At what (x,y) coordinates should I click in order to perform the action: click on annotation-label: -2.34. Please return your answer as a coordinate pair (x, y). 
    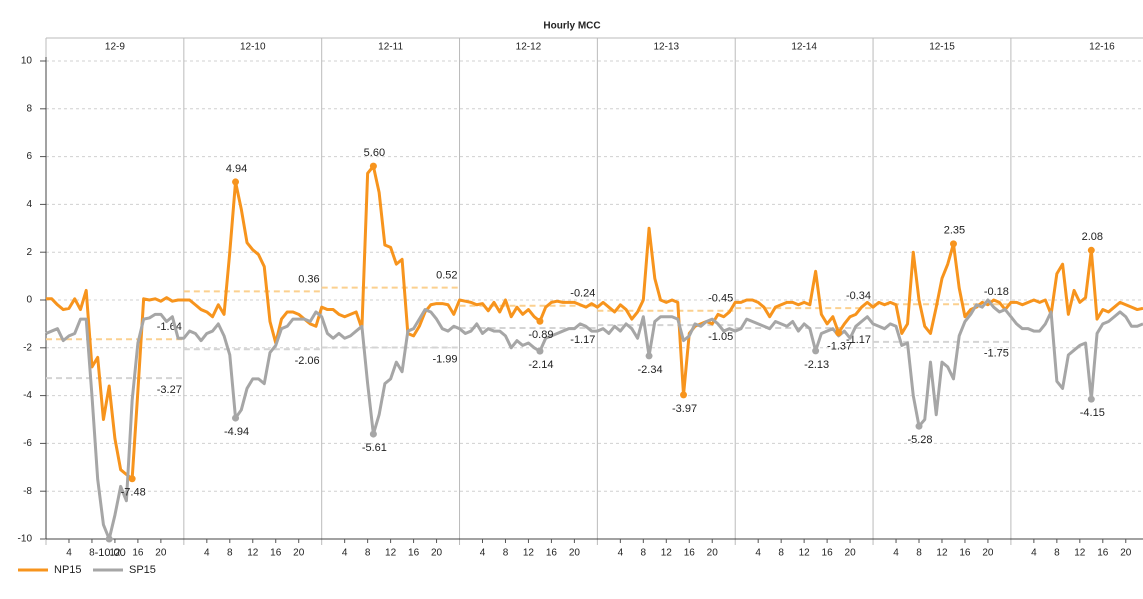
    Looking at the image, I should click on (650, 370).